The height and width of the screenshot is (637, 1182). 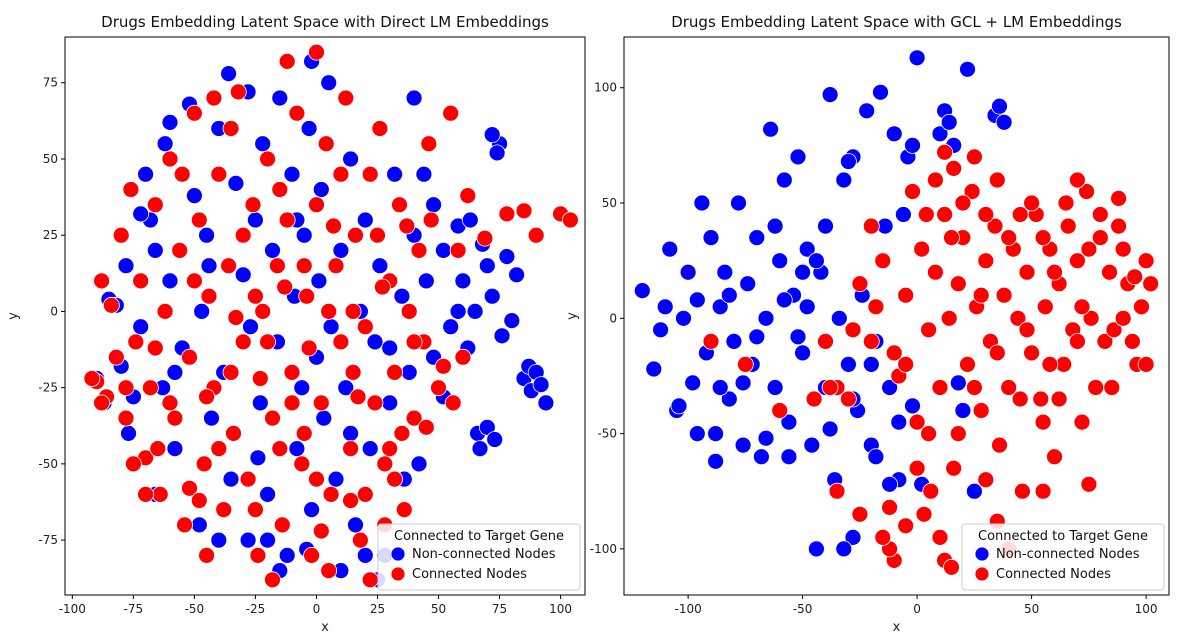 What do you see at coordinates (803, 609) in the screenshot?
I see `right-x-tick-label: -50` at bounding box center [803, 609].